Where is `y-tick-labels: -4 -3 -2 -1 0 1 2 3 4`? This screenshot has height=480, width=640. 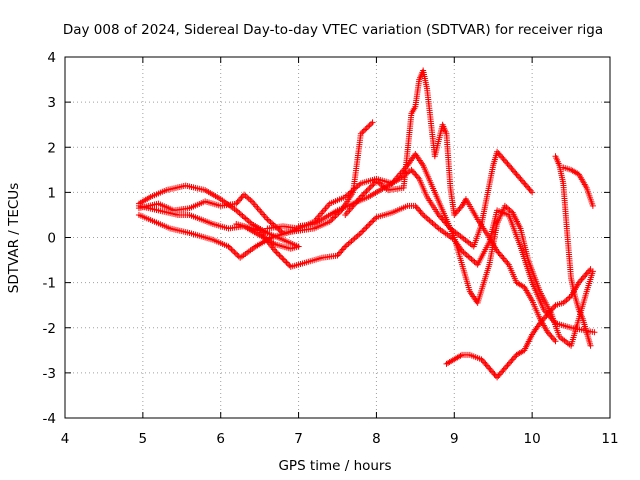 y-tick-labels: -4 -3 -2 -1 0 1 2 3 4 is located at coordinates (49, 238).